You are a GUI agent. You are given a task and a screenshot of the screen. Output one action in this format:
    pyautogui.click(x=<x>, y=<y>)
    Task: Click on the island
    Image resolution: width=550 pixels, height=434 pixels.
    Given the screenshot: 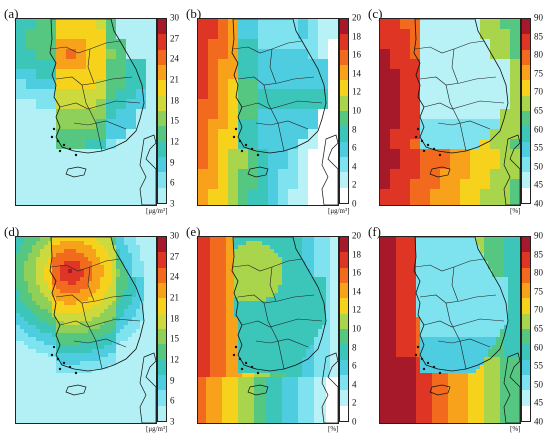 What is the action you would take?
    pyautogui.click(x=242, y=369)
    